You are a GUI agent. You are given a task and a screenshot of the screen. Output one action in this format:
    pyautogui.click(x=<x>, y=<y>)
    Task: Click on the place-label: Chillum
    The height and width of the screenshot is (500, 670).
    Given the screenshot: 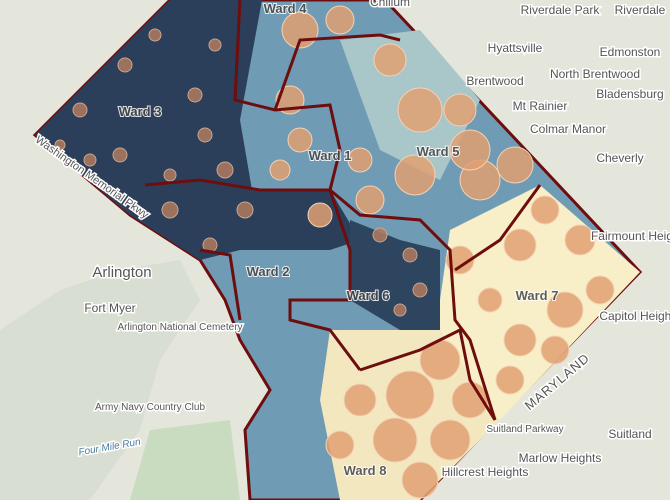 What is the action you would take?
    pyautogui.click(x=390, y=4)
    